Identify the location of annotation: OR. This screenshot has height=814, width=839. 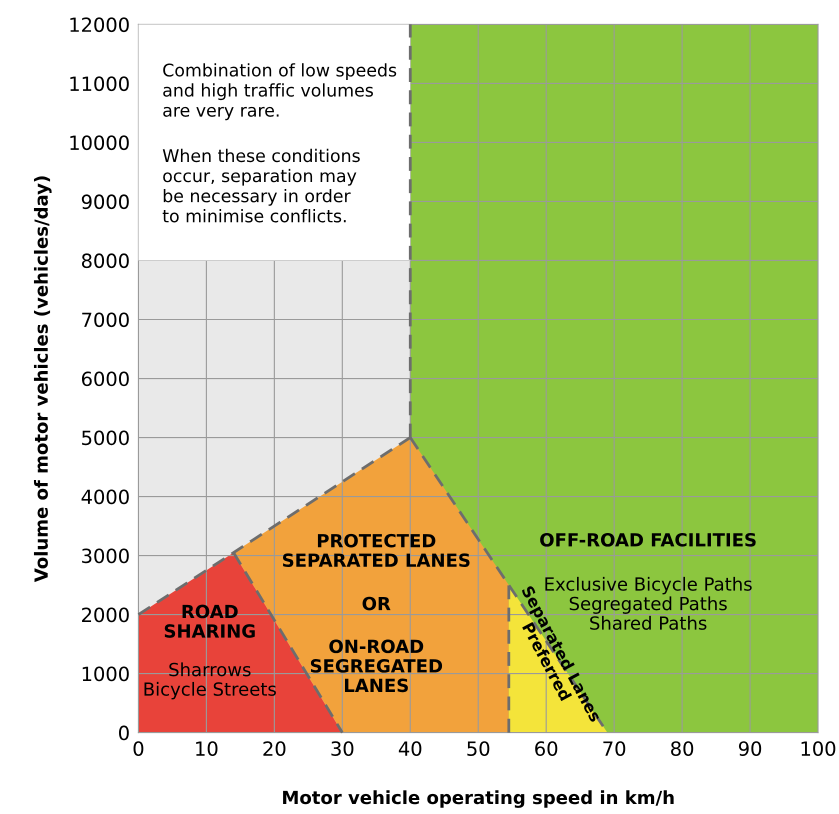
(376, 603).